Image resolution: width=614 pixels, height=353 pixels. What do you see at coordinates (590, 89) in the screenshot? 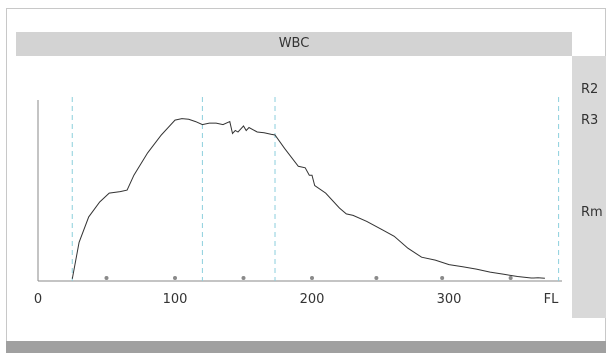
I see `region-label-r2: R2` at bounding box center [590, 89].